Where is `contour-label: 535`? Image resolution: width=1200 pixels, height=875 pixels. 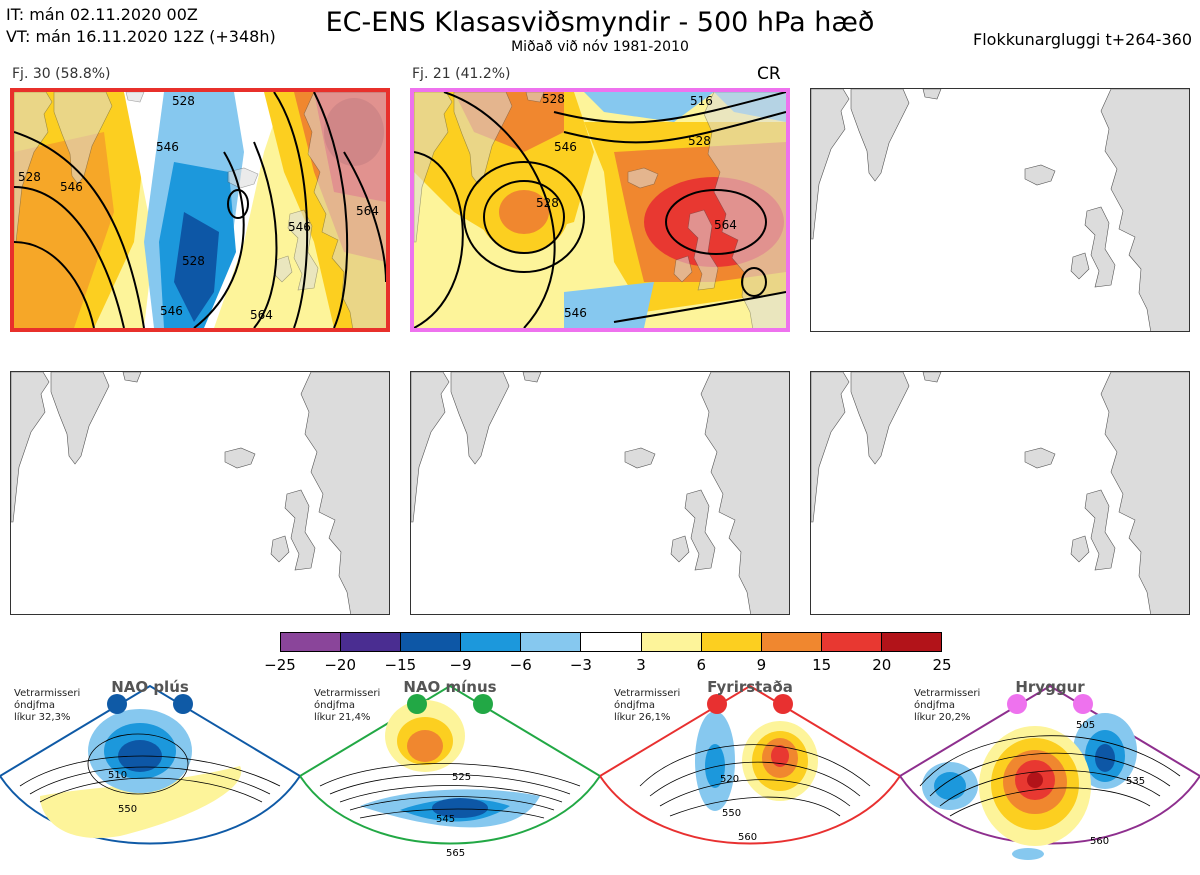
contour-label: 535 is located at coordinates (1136, 781).